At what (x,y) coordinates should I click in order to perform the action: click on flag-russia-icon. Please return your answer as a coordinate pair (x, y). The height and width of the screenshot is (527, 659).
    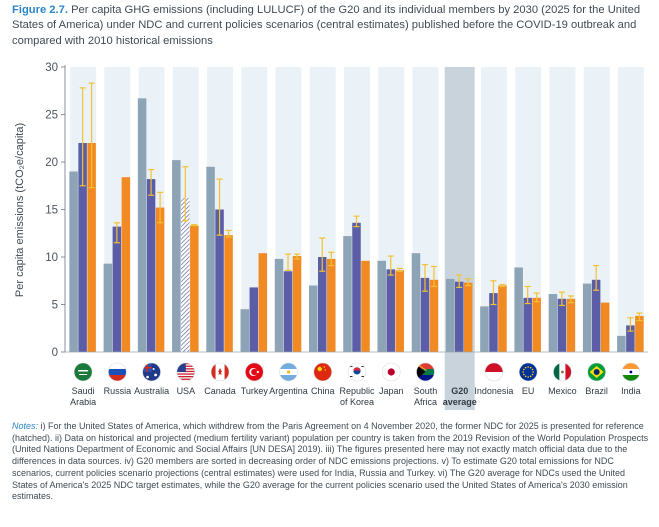
    Looking at the image, I should click on (117, 372).